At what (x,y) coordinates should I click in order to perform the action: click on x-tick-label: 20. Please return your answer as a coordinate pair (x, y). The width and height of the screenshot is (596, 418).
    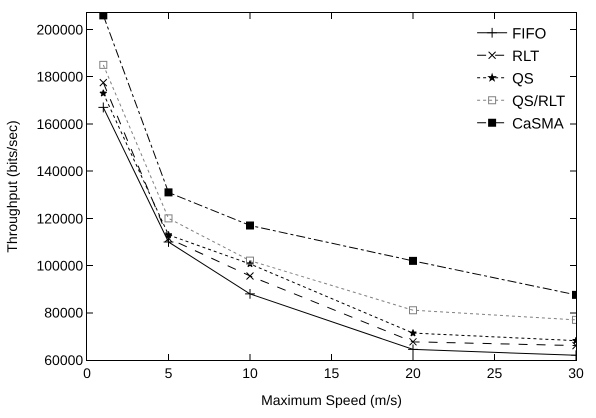
    Looking at the image, I should click on (413, 372).